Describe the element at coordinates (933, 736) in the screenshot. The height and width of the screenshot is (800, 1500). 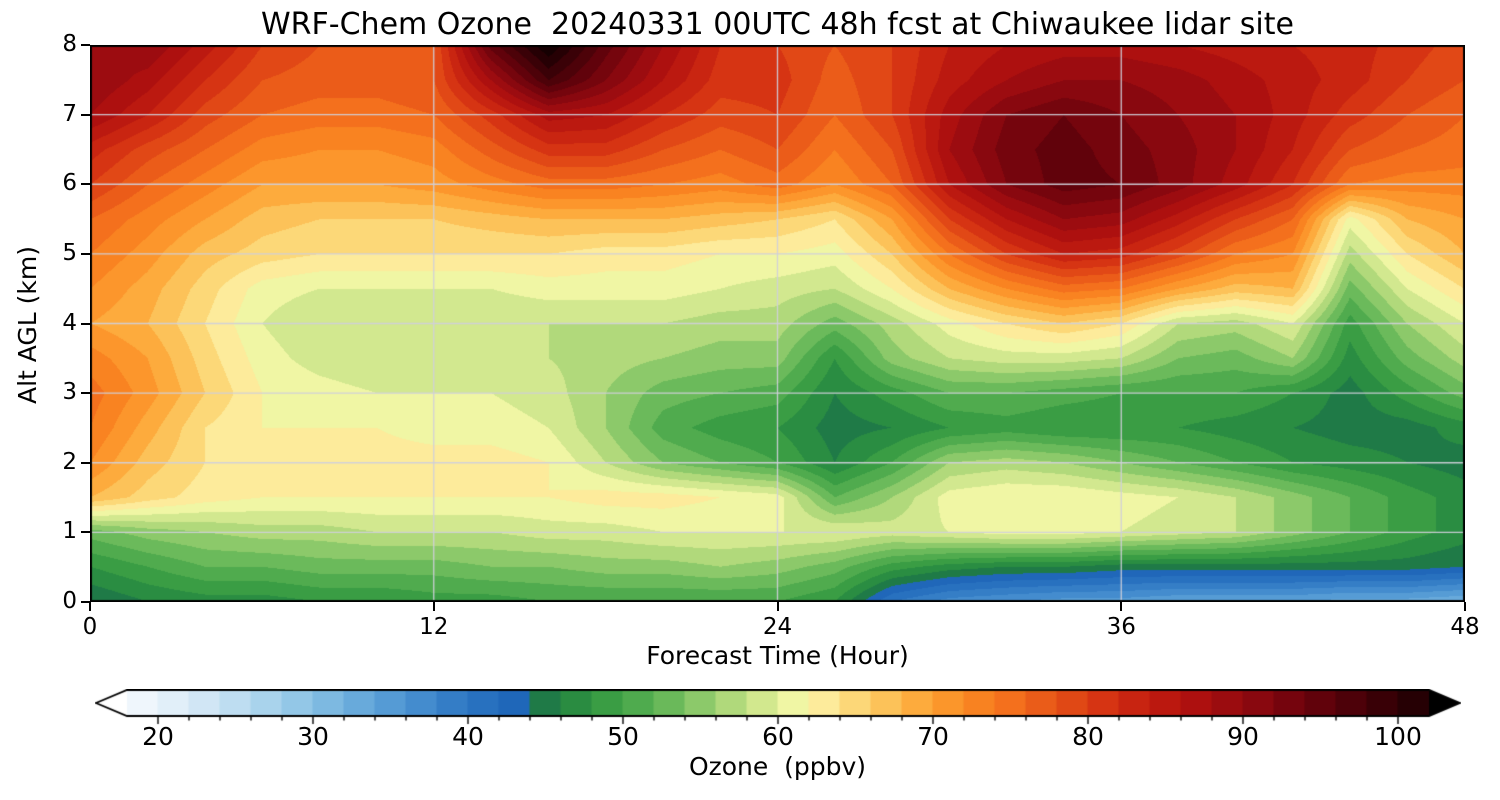
I see `colorbar-tick-label: 70` at that location.